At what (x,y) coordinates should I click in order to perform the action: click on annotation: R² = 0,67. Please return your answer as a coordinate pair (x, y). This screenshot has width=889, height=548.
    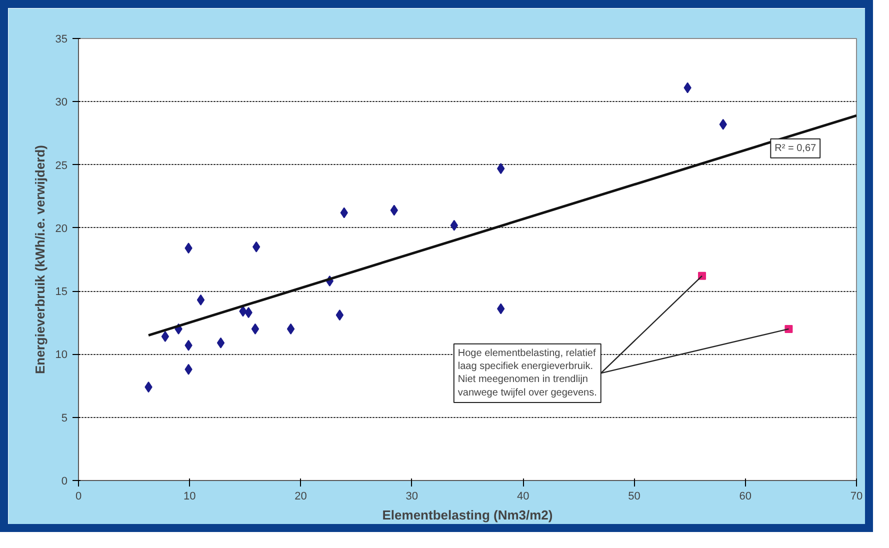
    Looking at the image, I should click on (795, 148).